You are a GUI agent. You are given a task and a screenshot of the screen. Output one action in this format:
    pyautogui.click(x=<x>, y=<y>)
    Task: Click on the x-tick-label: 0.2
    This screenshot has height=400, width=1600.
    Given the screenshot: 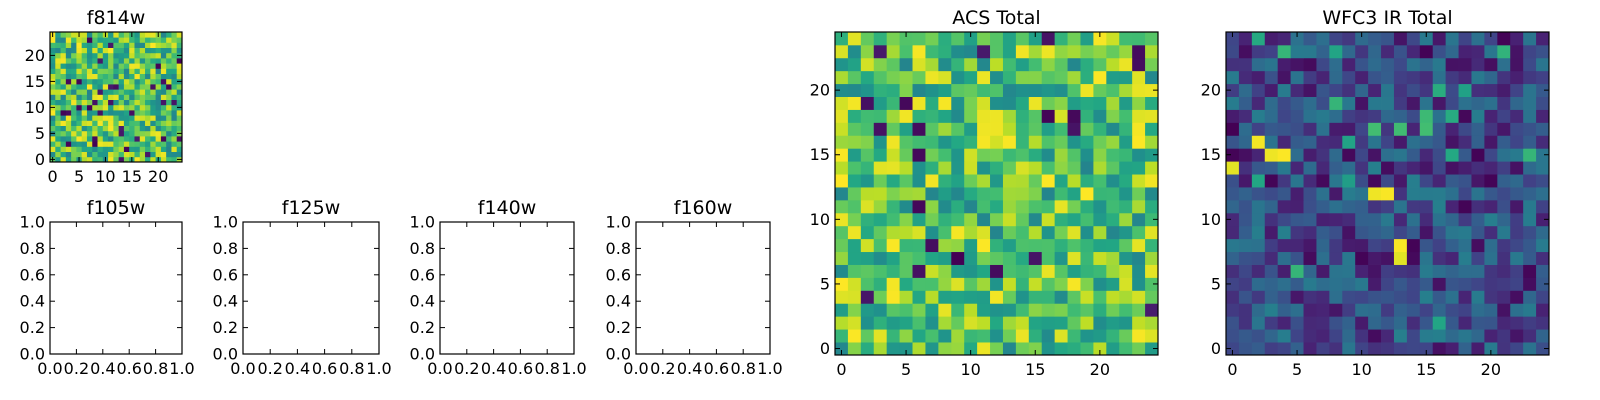 What is the action you would take?
    pyautogui.click(x=269, y=368)
    